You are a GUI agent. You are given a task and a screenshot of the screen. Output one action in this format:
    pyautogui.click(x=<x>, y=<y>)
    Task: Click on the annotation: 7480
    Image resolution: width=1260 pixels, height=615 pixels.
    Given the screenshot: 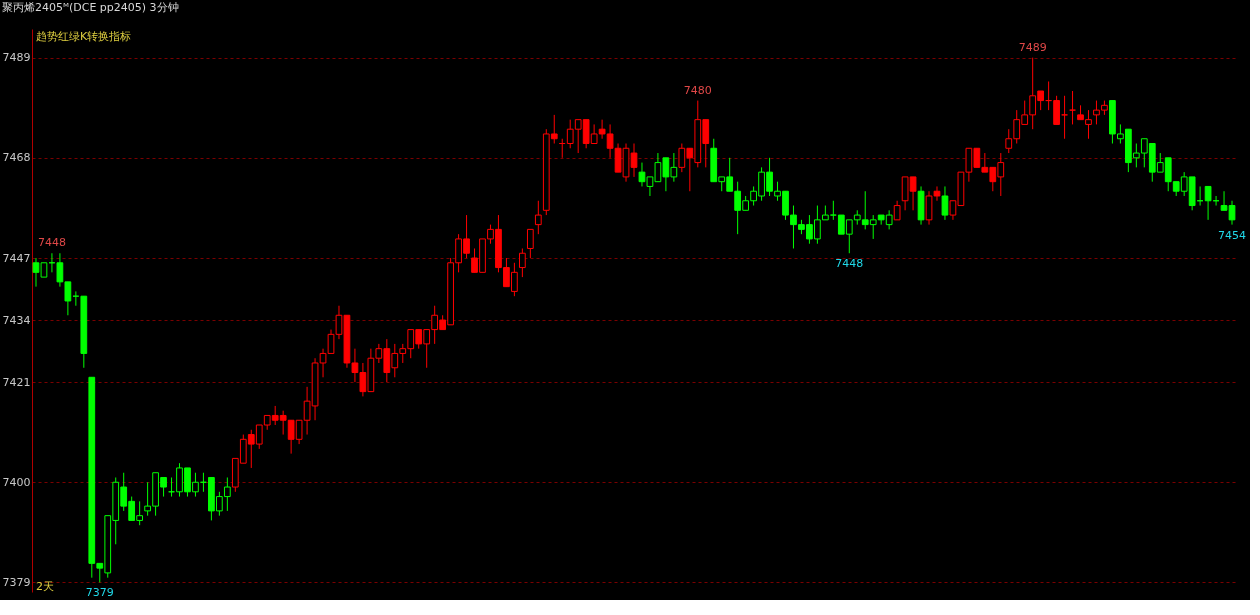 What is the action you would take?
    pyautogui.click(x=697, y=90)
    